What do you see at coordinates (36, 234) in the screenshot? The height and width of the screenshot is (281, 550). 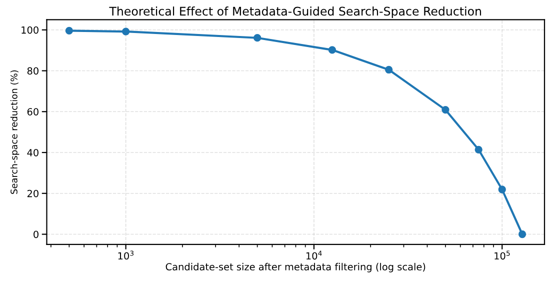 I see `y-tick-label: 0` at bounding box center [36, 234].